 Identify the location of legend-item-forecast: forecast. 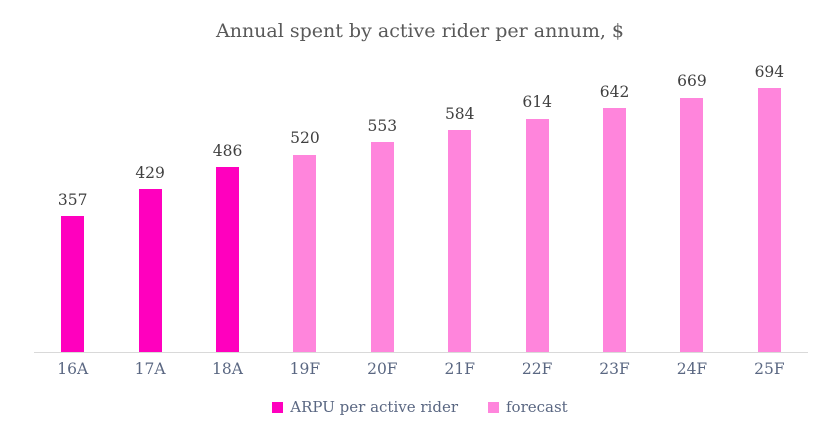
(528, 407).